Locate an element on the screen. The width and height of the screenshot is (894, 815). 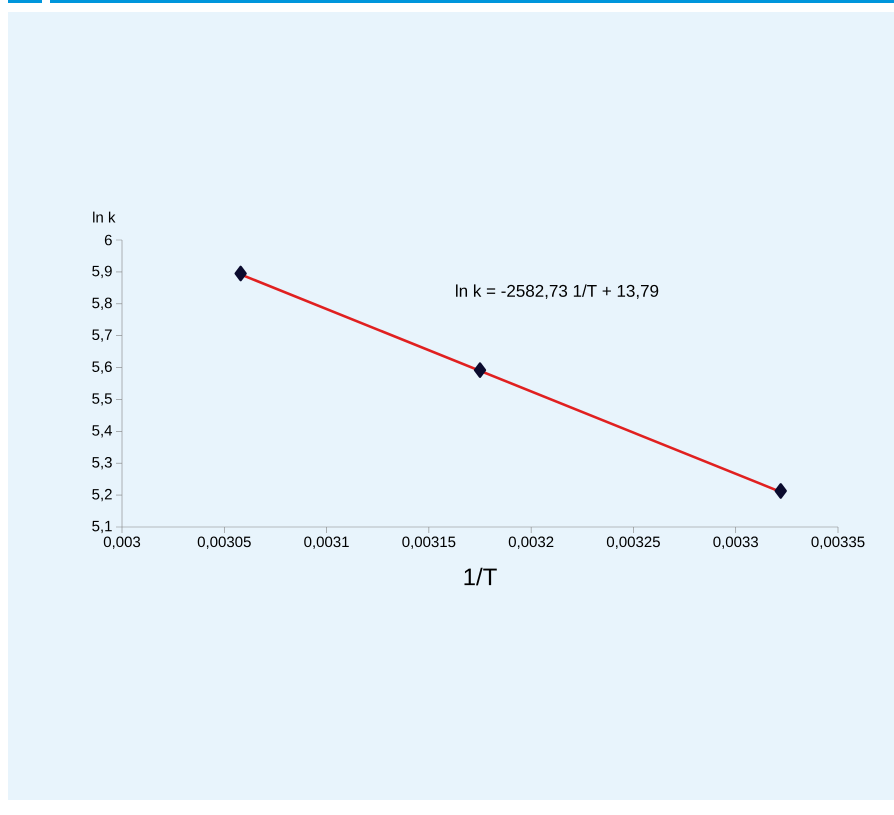
y-tick-label: 5,5 is located at coordinates (102, 399).